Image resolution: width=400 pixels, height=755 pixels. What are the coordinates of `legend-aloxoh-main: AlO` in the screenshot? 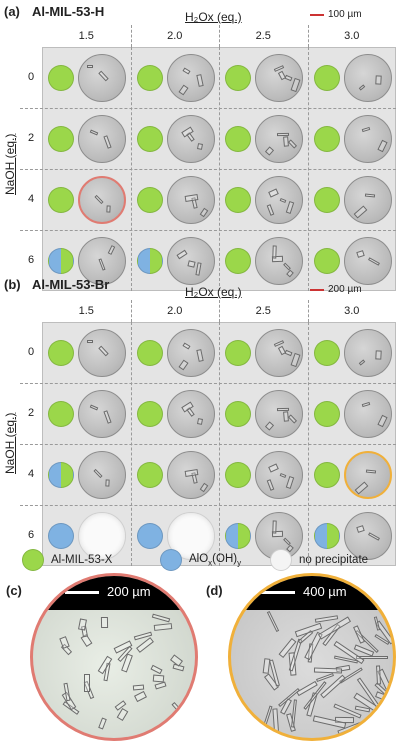 It's located at (199, 558).